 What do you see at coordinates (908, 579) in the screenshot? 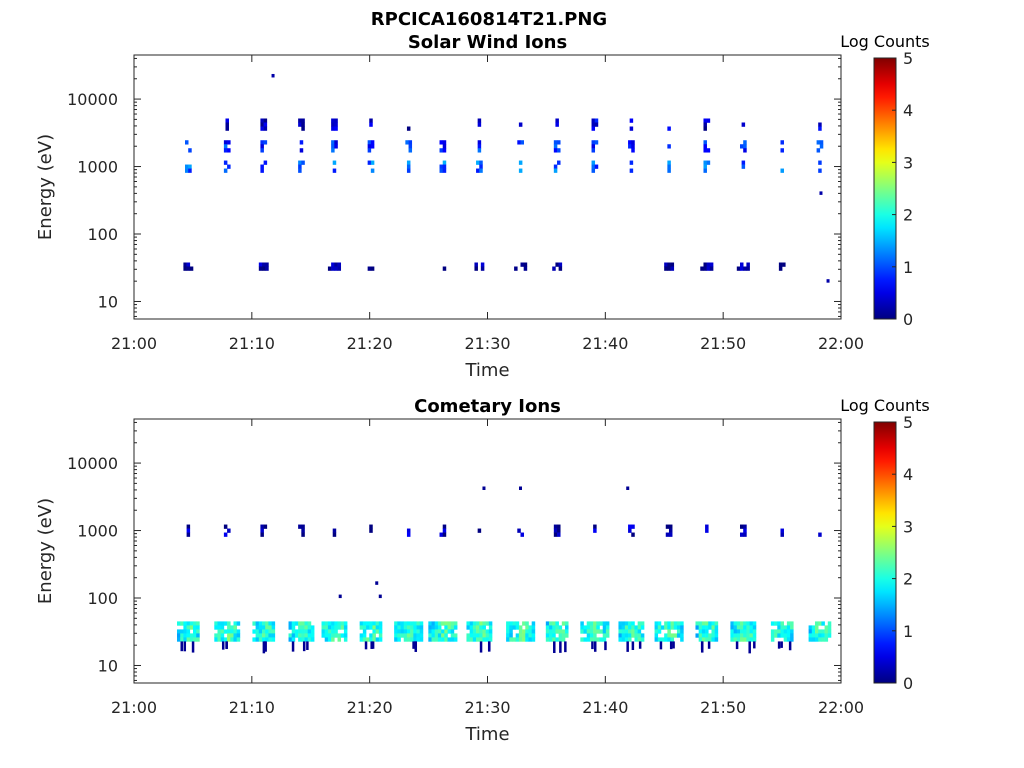
I see `colorbar-tick-label: 2` at bounding box center [908, 579].